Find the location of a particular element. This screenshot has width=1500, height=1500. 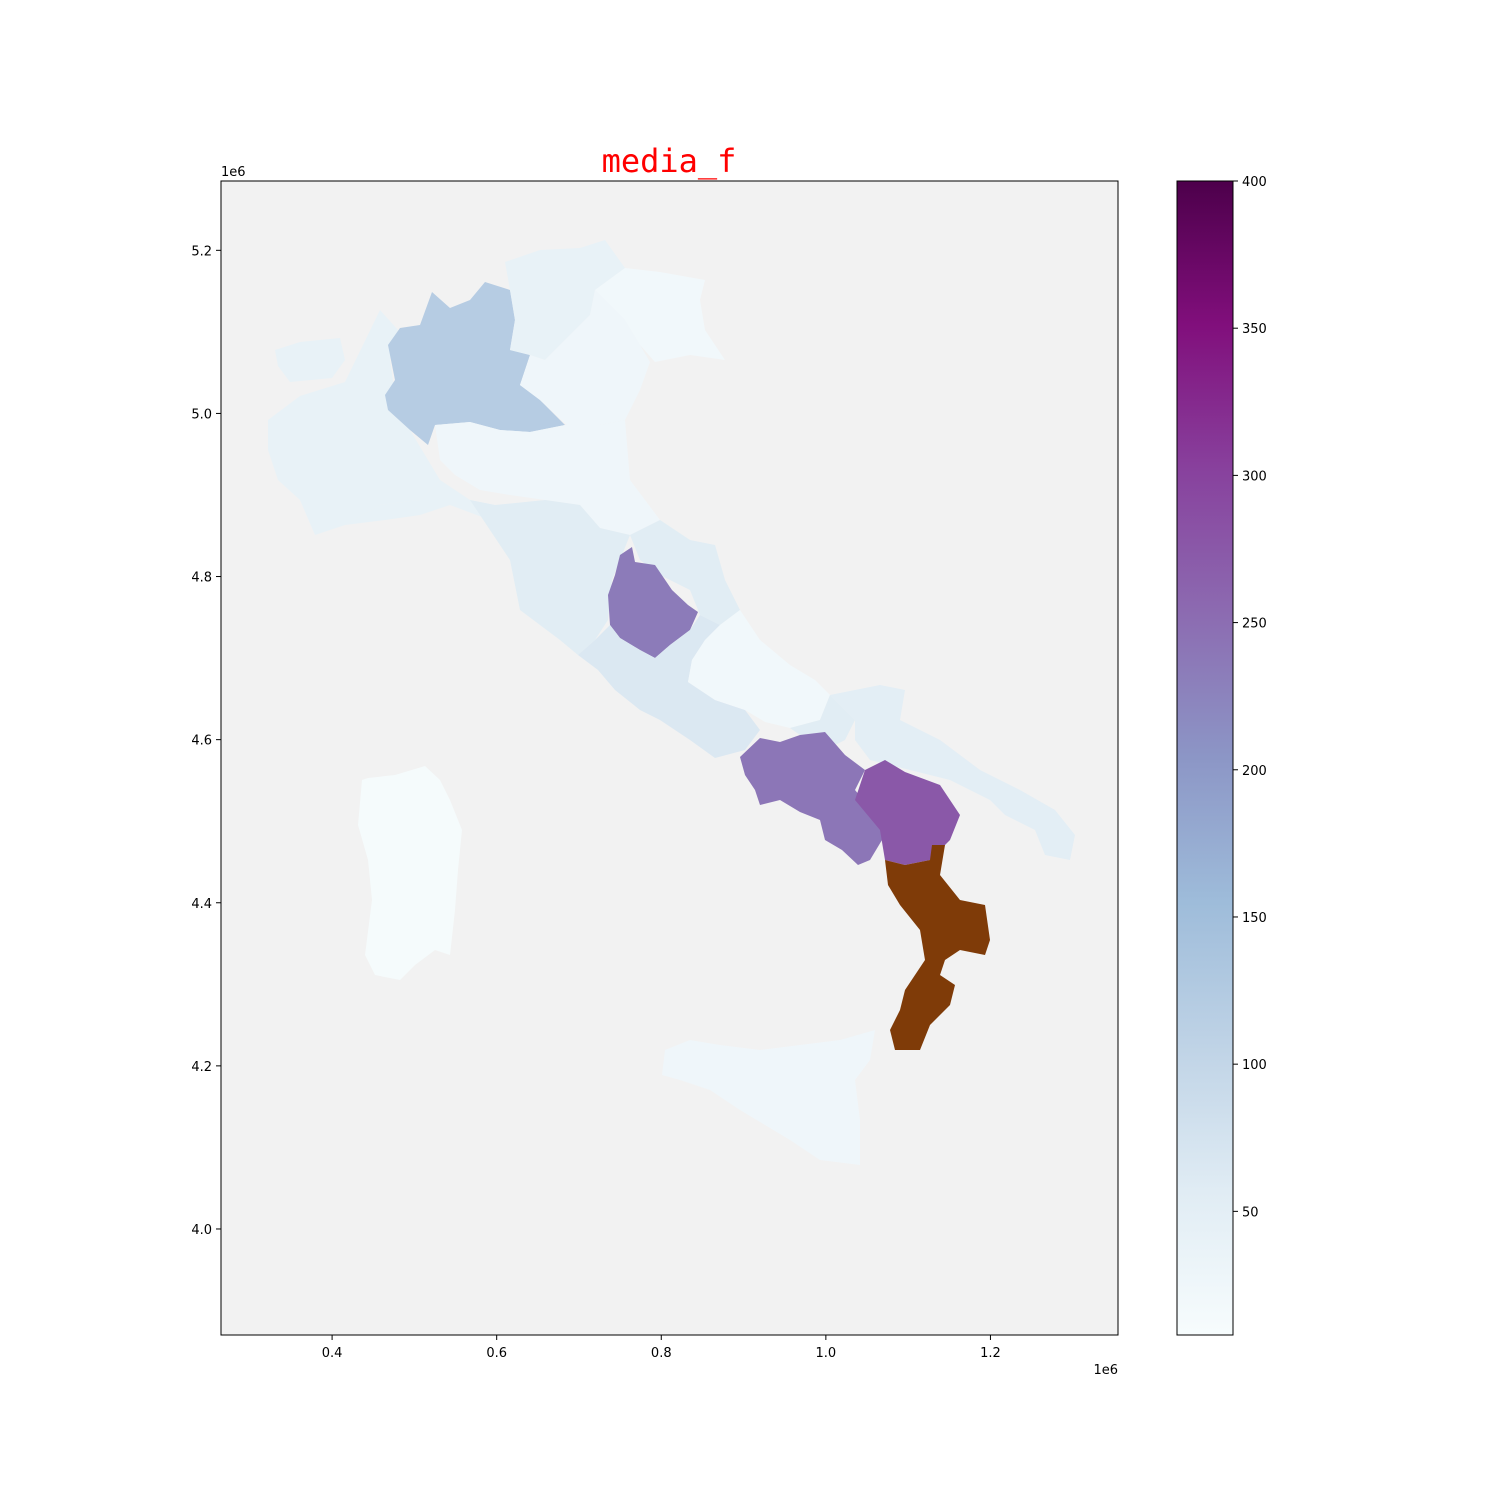

colorbar-tick-label: 350 is located at coordinates (1254, 329).